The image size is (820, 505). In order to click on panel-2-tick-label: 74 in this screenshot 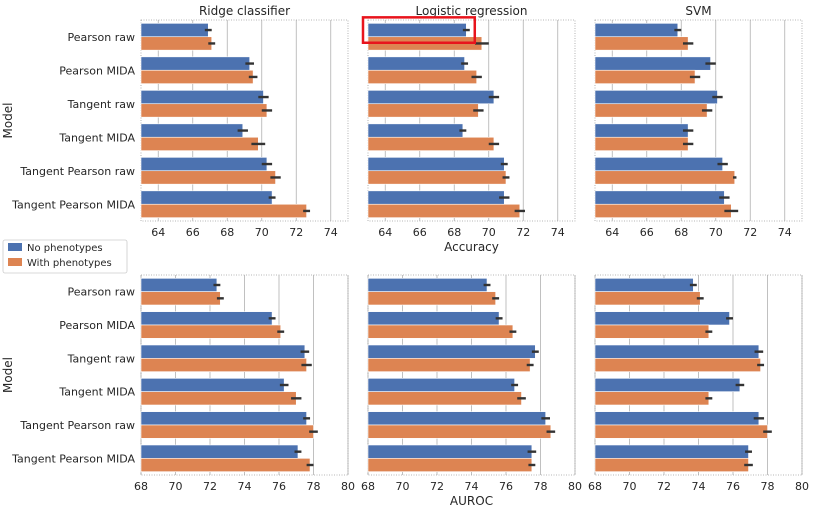, I will do `click(558, 232)`.